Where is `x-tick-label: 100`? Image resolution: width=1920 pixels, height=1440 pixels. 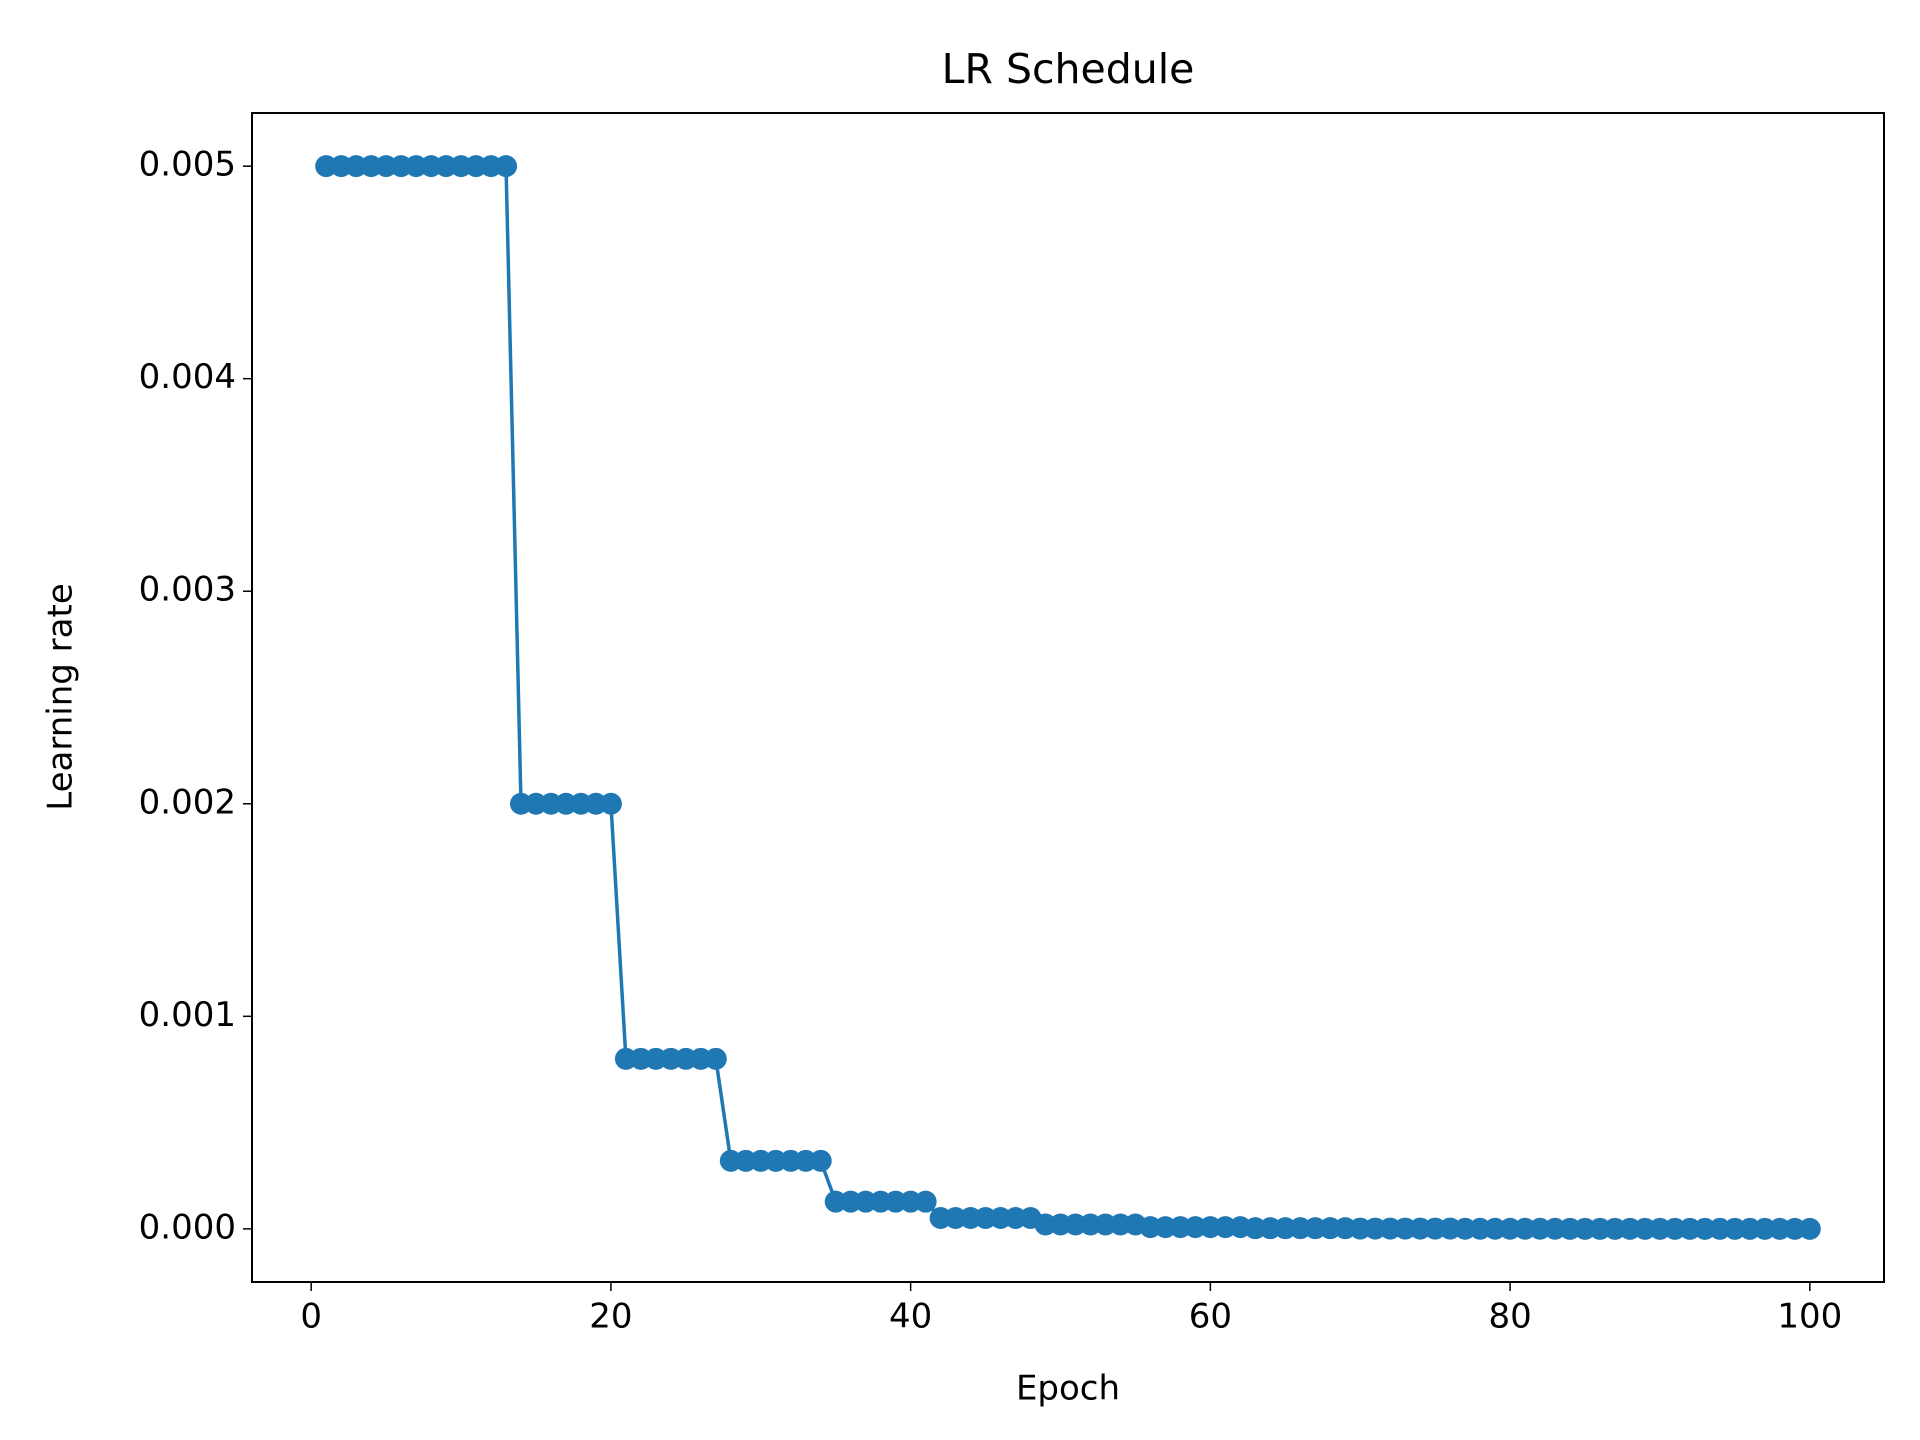
x-tick-label: 100 is located at coordinates (1809, 1317).